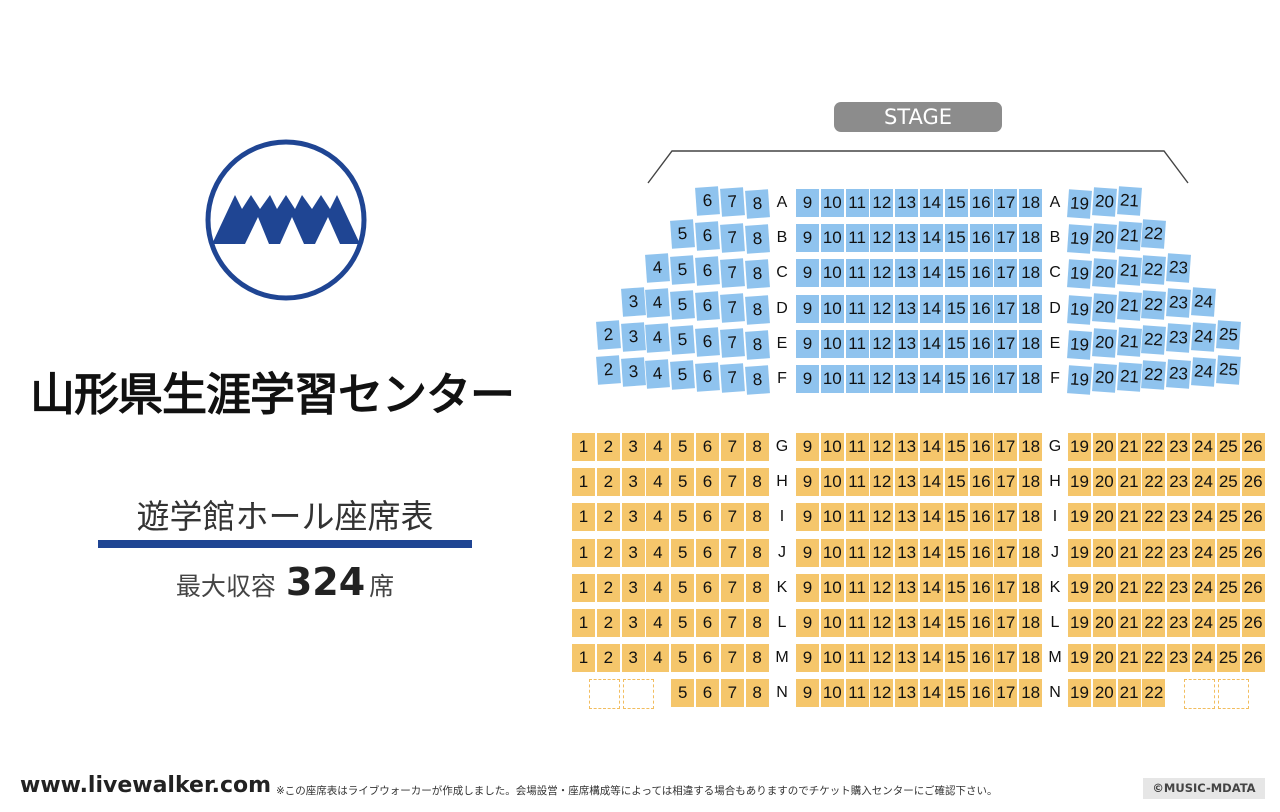 The width and height of the screenshot is (1280, 812). What do you see at coordinates (907, 379) in the screenshot?
I see `seat-F-13: 13` at bounding box center [907, 379].